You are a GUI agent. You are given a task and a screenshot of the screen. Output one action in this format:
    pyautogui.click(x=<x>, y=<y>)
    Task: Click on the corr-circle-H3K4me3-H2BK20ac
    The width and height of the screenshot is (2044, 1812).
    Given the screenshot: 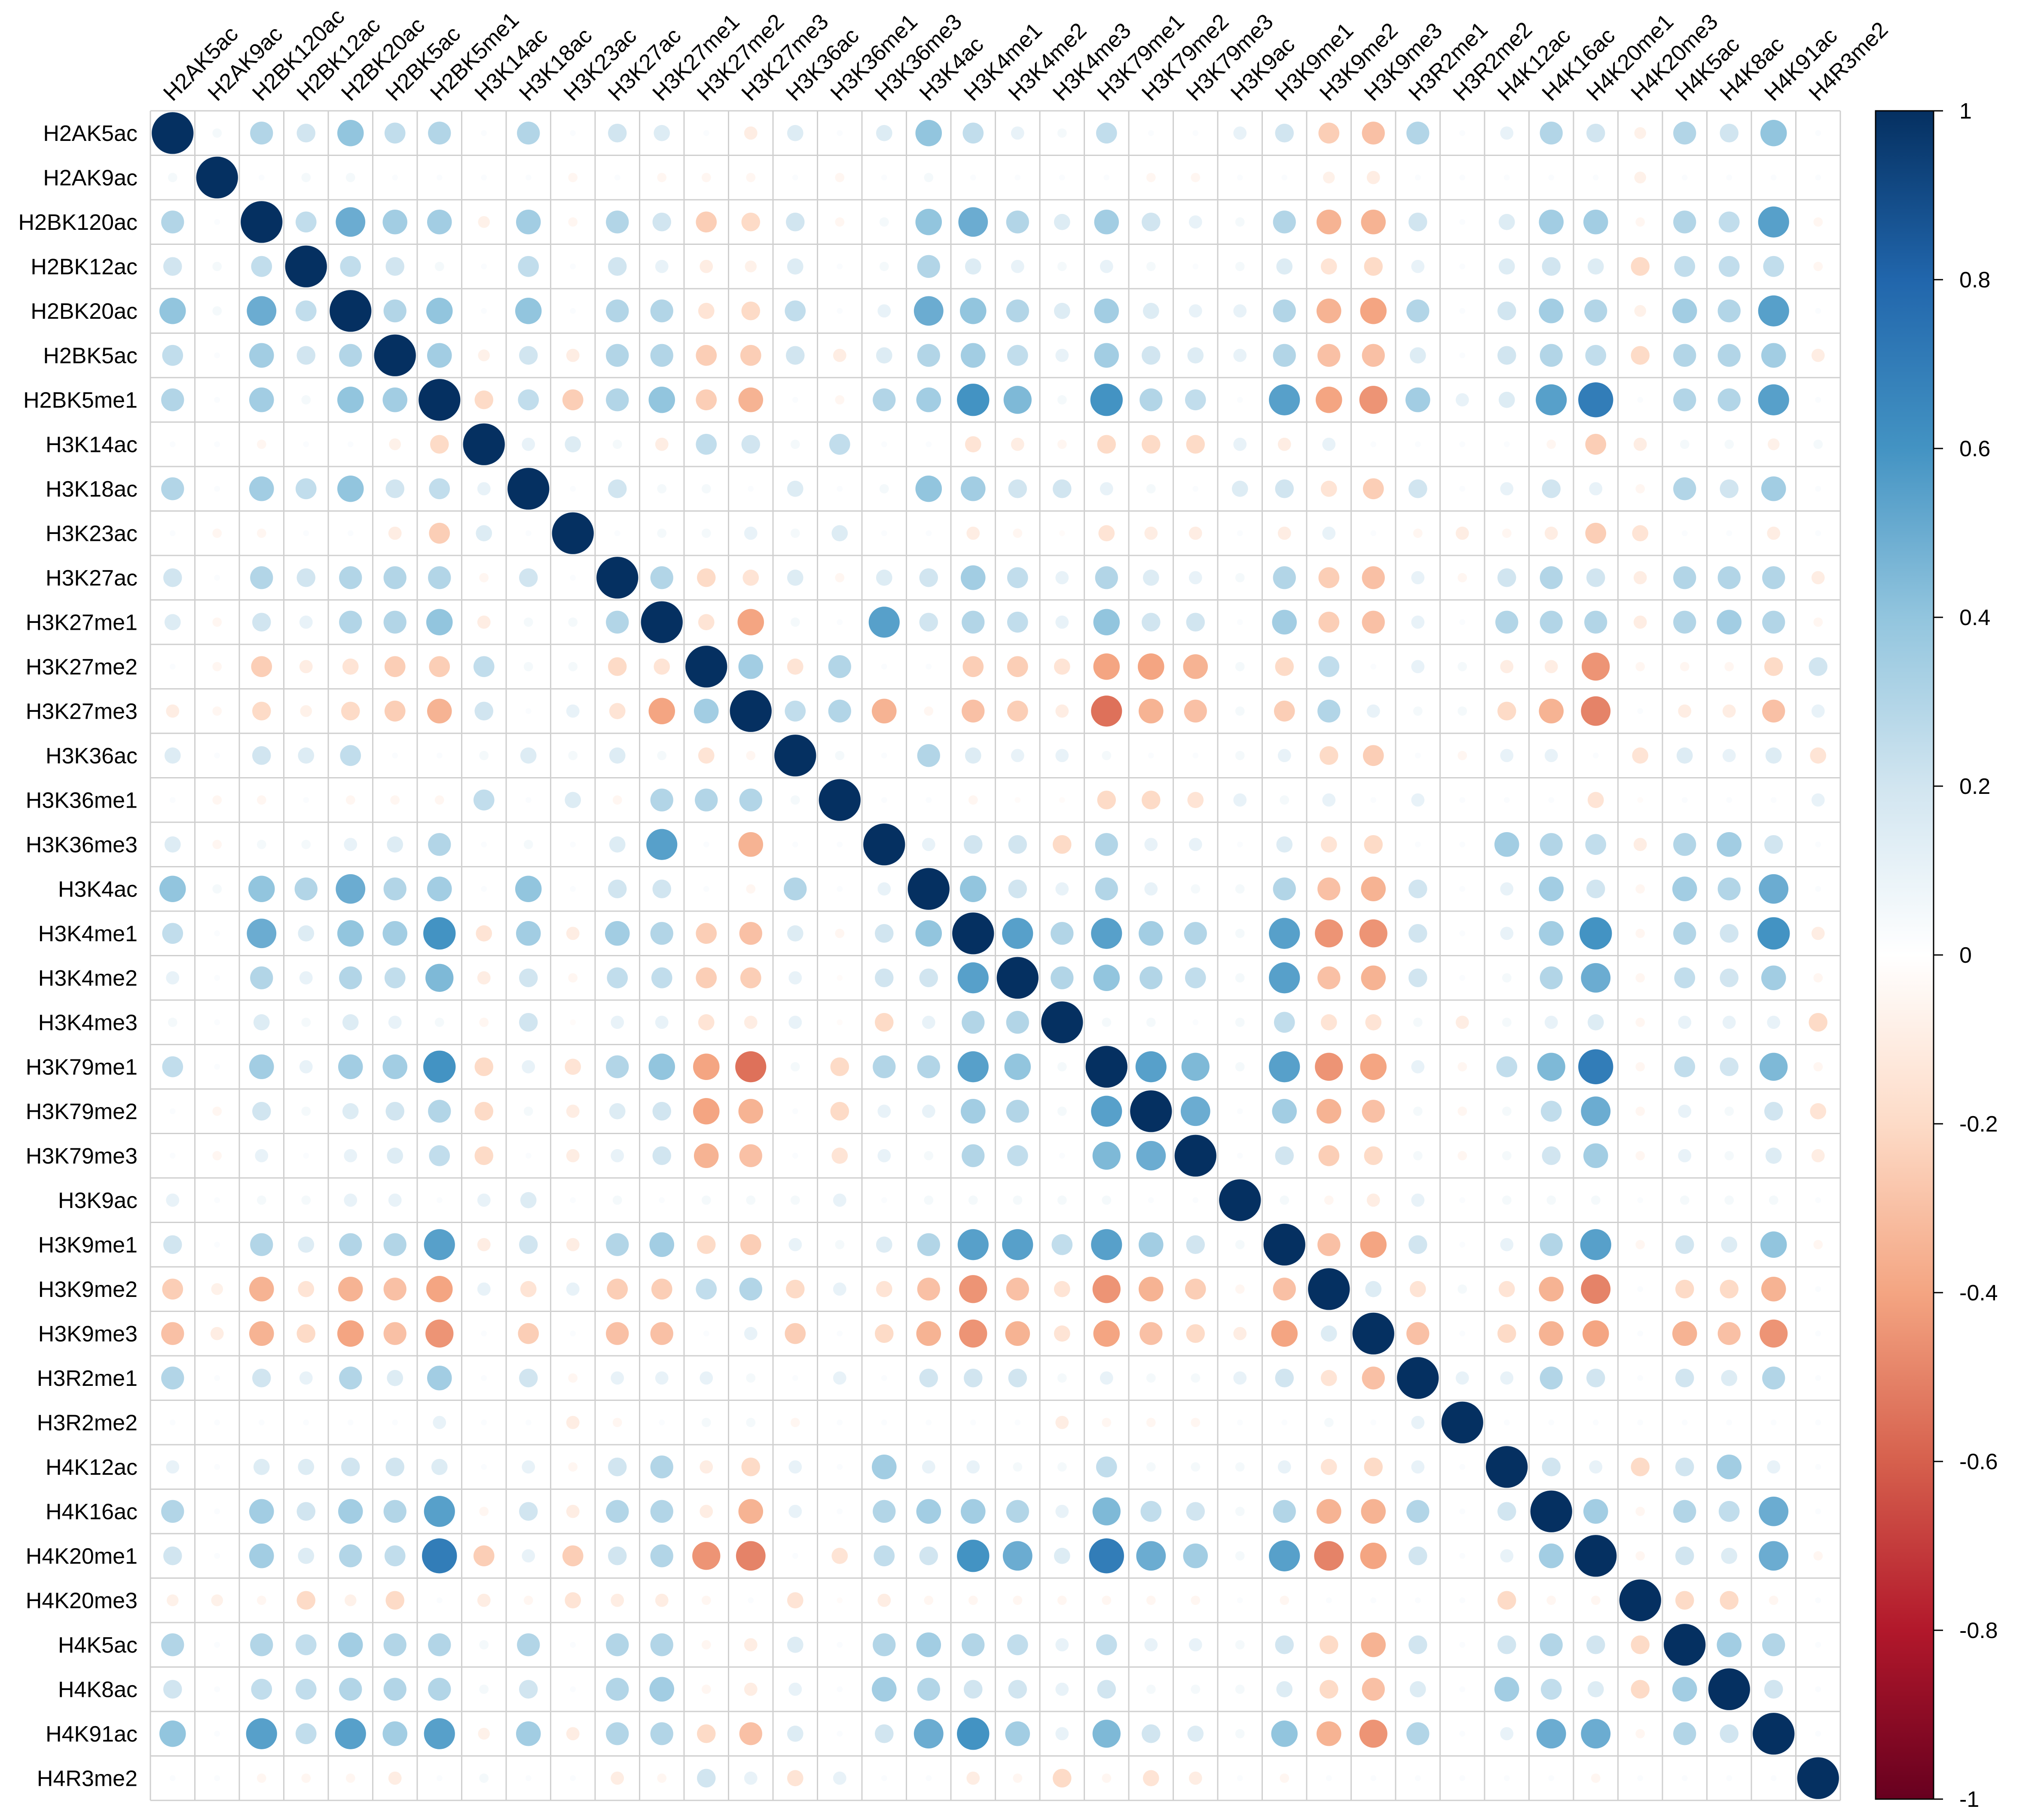 What is the action you would take?
    pyautogui.click(x=350, y=1022)
    